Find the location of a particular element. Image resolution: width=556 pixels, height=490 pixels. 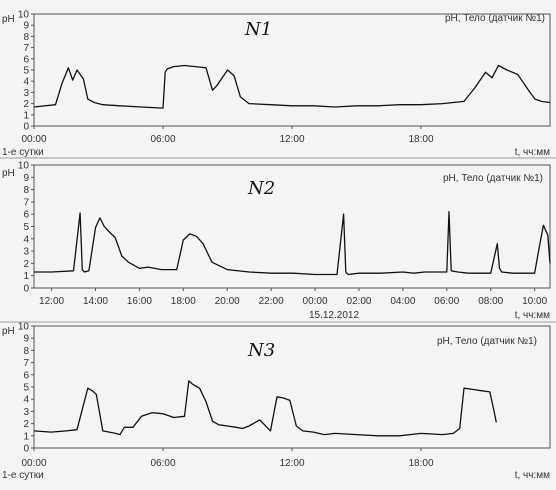

x-tick-label: 02:00 is located at coordinates (358, 301).